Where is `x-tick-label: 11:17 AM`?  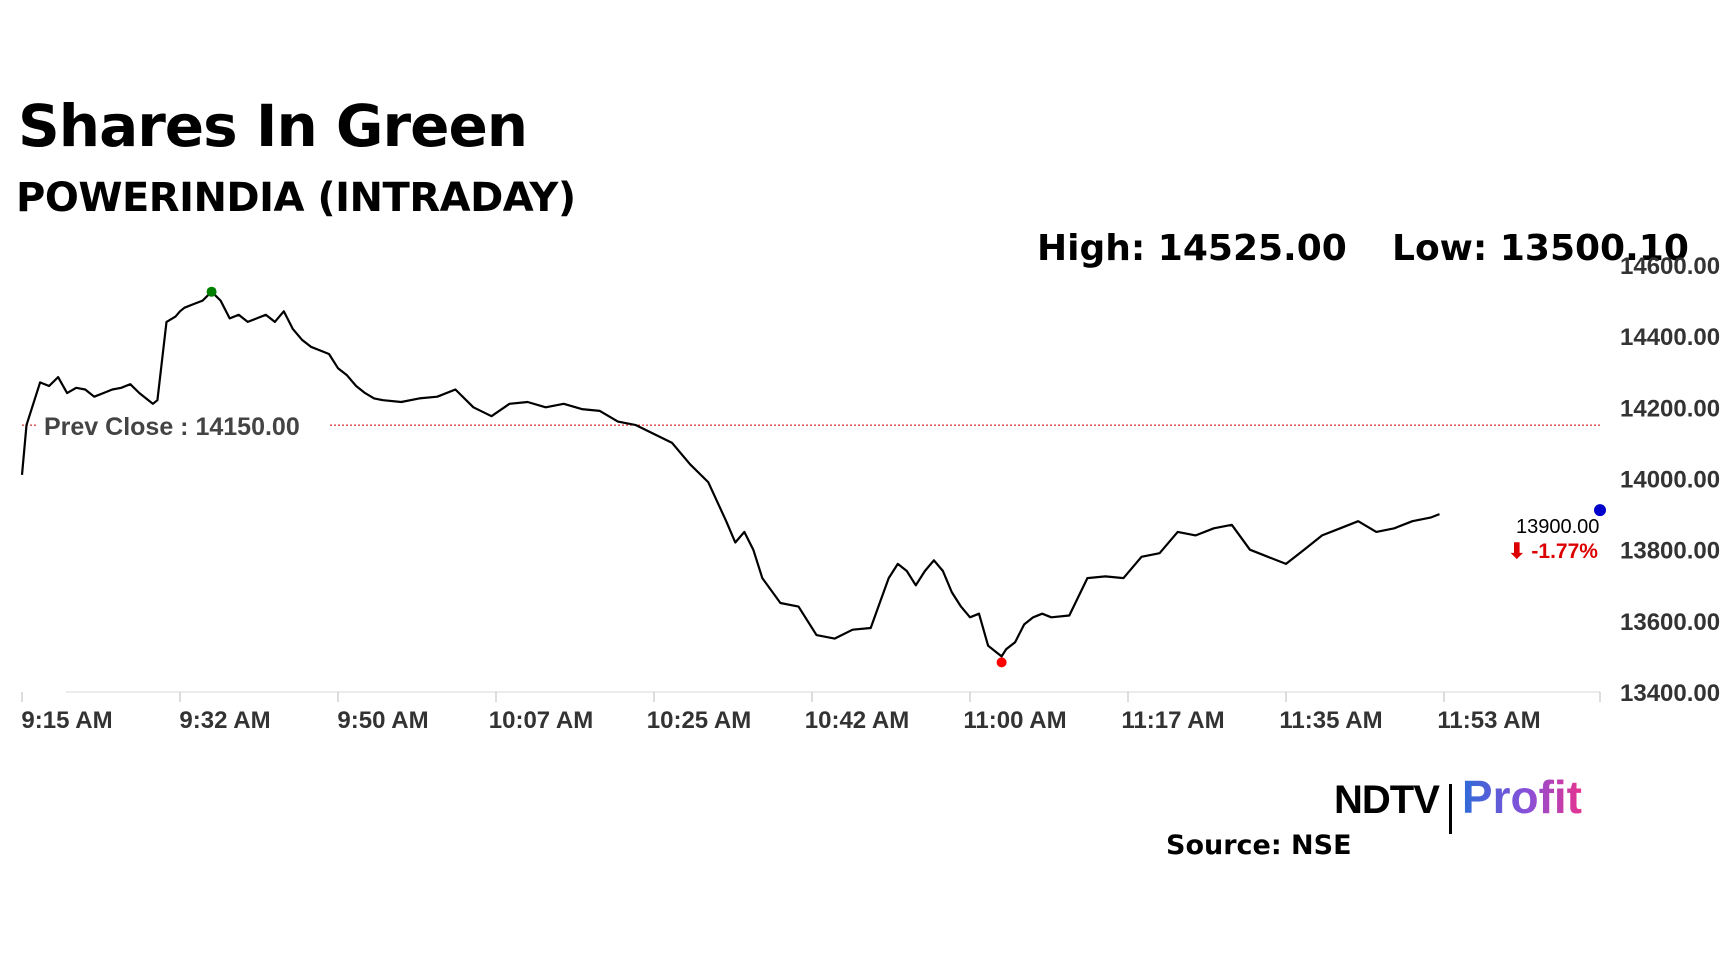 x-tick-label: 11:17 AM is located at coordinates (1172, 720).